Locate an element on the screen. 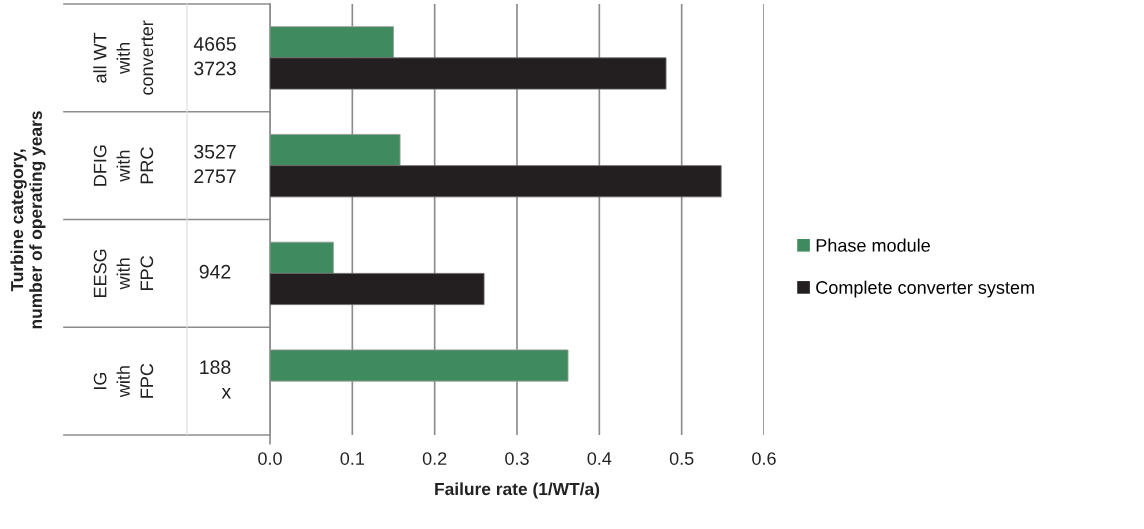 This screenshot has height=529, width=1144. x-tick-label: 0.4 is located at coordinates (599, 458).